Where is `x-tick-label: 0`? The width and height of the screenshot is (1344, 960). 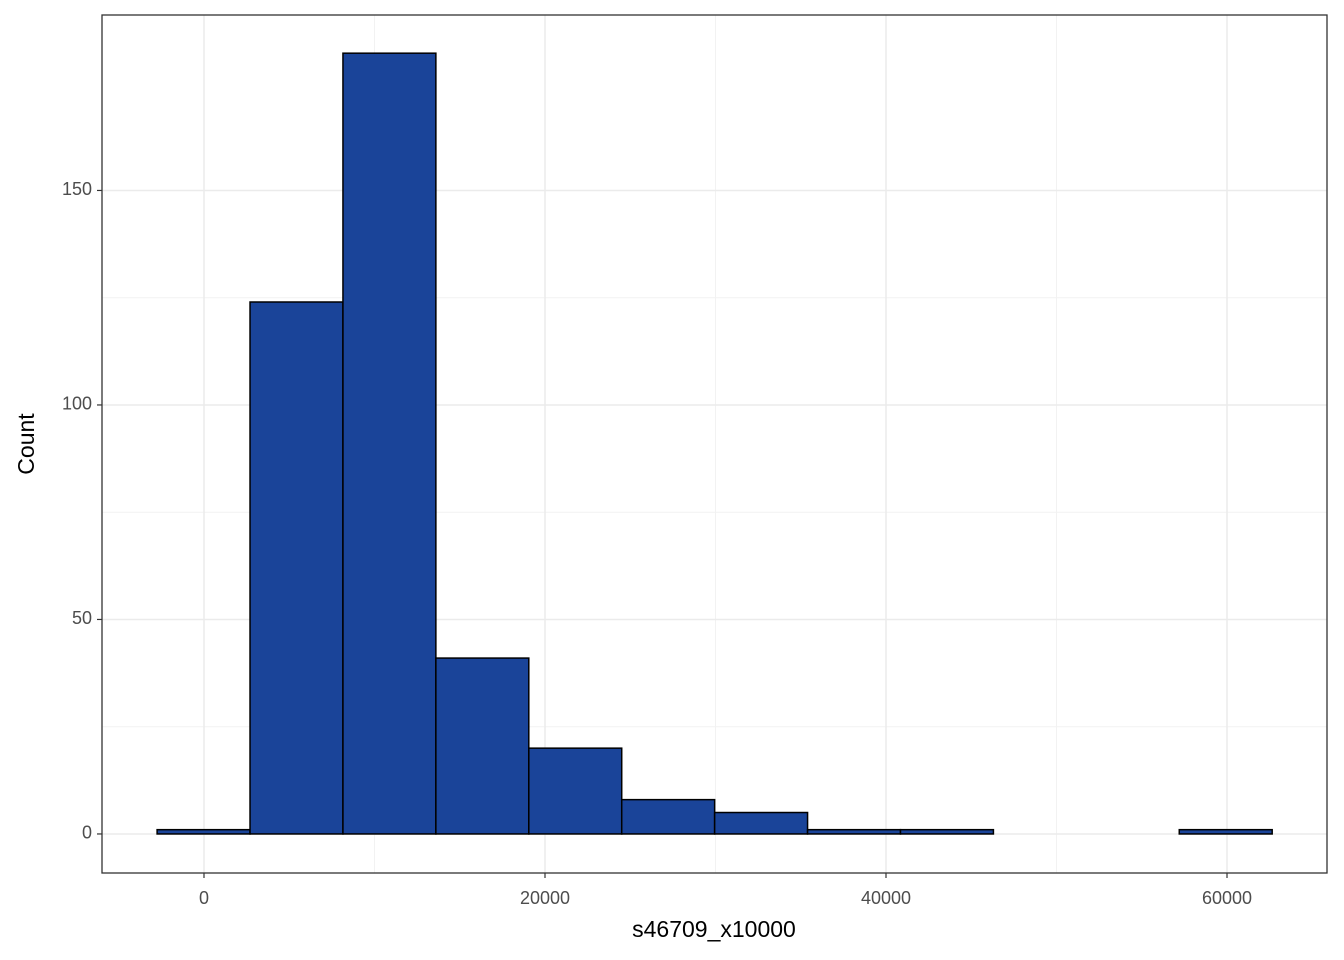 x-tick-label: 0 is located at coordinates (204, 898).